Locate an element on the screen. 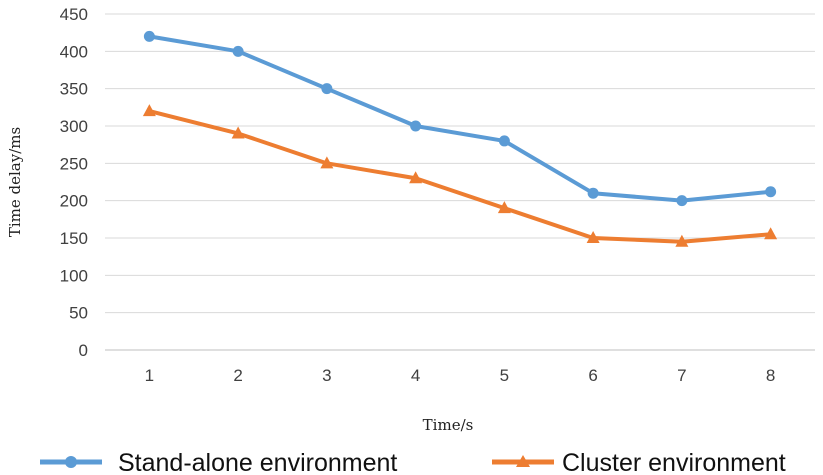  y-tick-label: 400 is located at coordinates (74, 51).